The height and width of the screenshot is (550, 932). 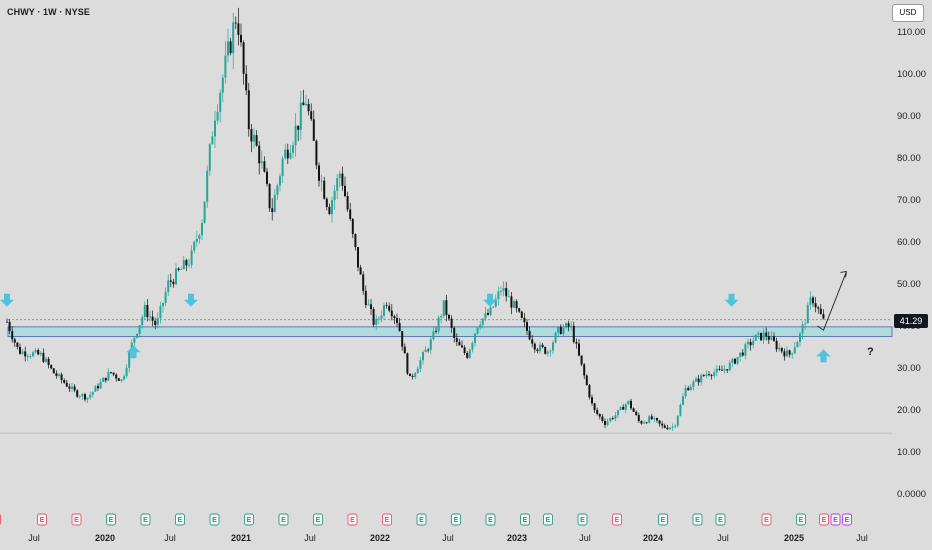 I want to click on y-tick-label: 70.00, so click(x=909, y=200).